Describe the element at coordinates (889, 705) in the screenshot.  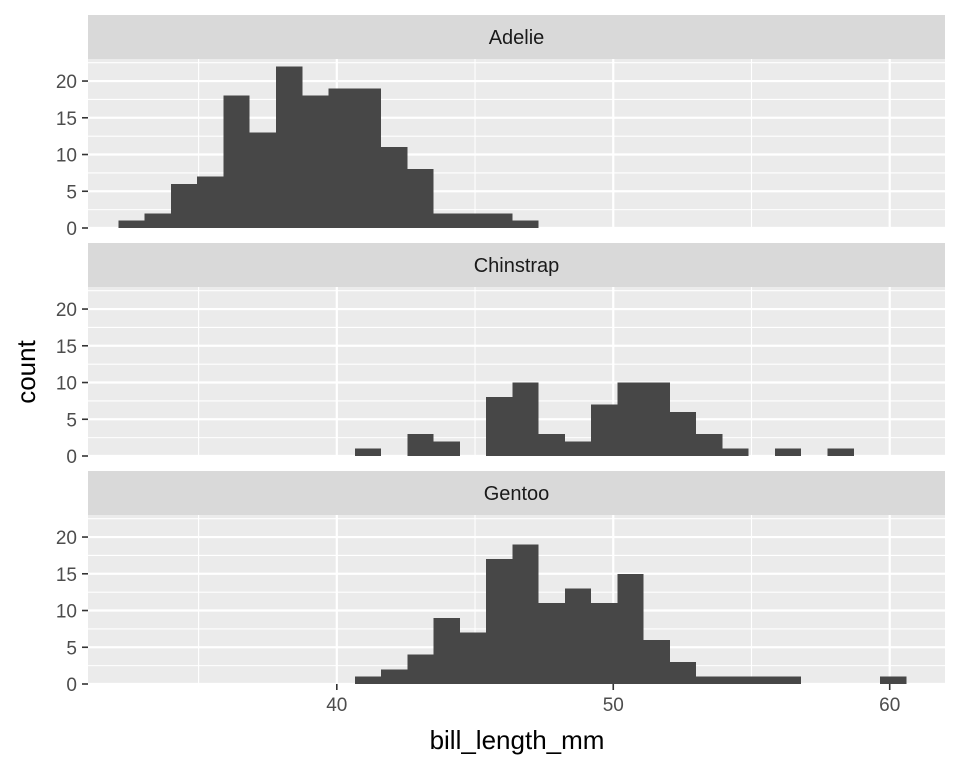
I see `x-tick-label: 60` at that location.